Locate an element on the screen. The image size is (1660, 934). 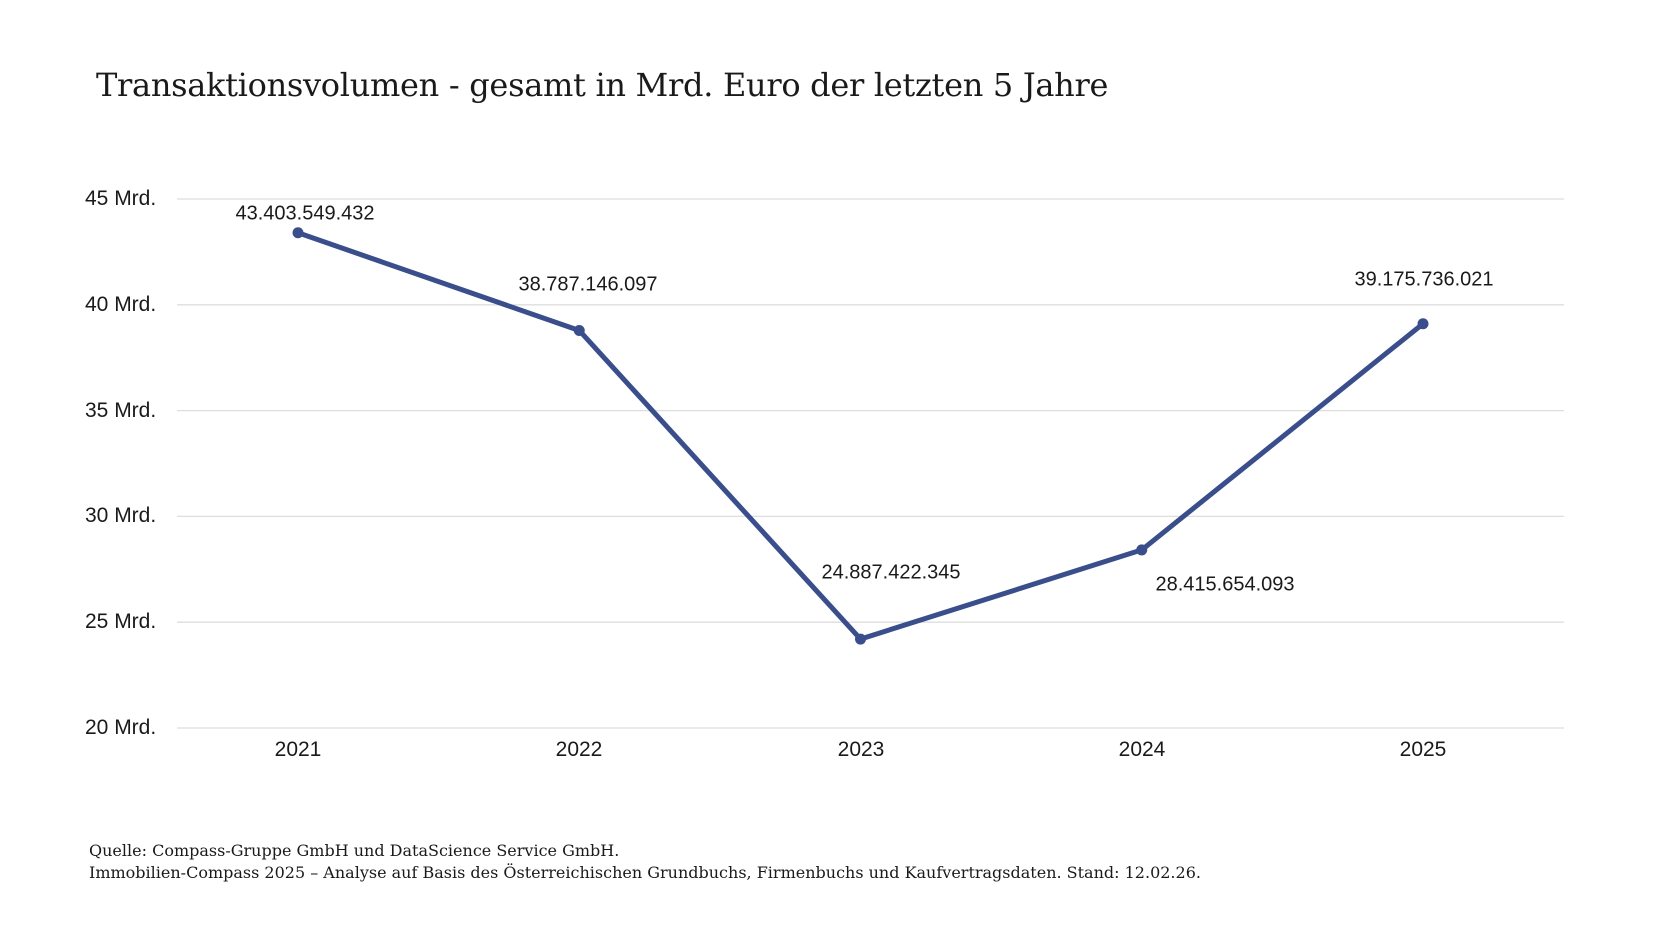
y-axis-tick-label: 30 Mrd. is located at coordinates (121, 515).